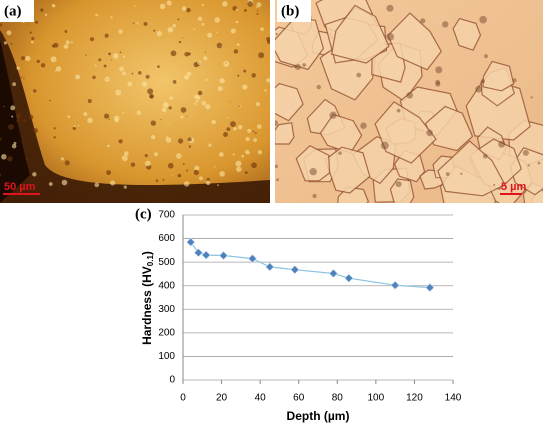  What do you see at coordinates (310, 265) in the screenshot?
I see `data-line` at bounding box center [310, 265].